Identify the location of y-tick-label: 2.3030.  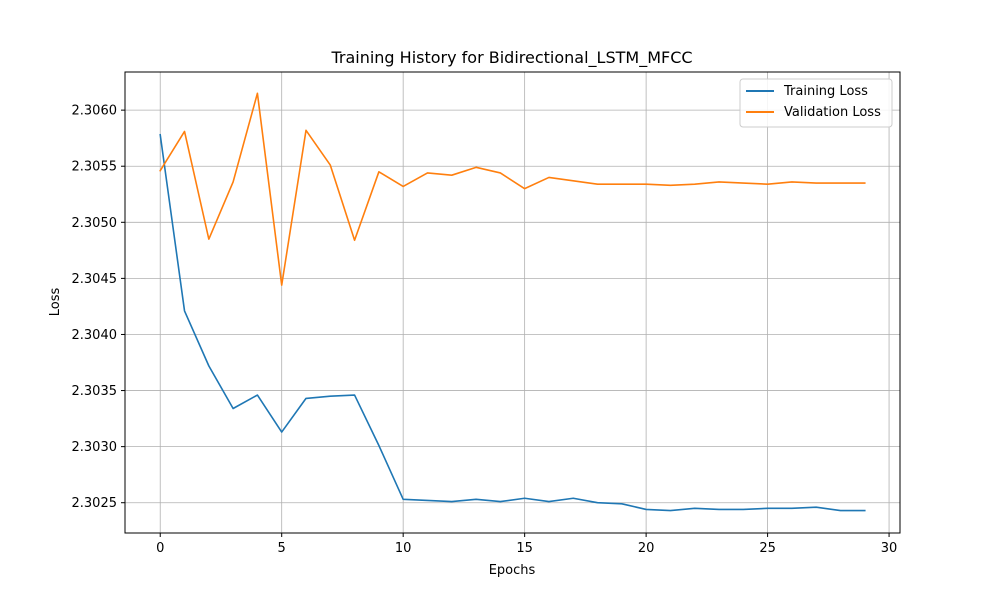
(95, 447).